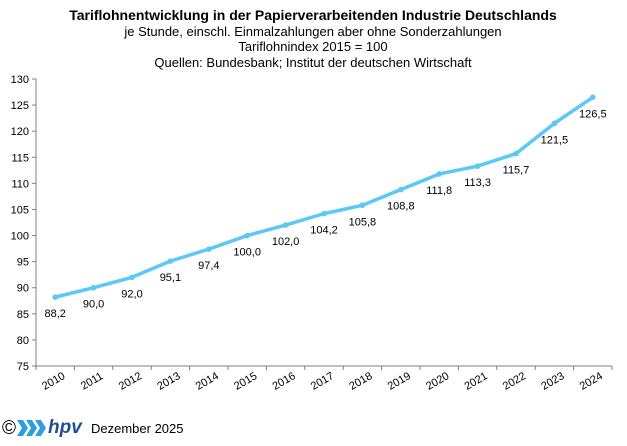  I want to click on x-tick-label: 2023, so click(552, 381).